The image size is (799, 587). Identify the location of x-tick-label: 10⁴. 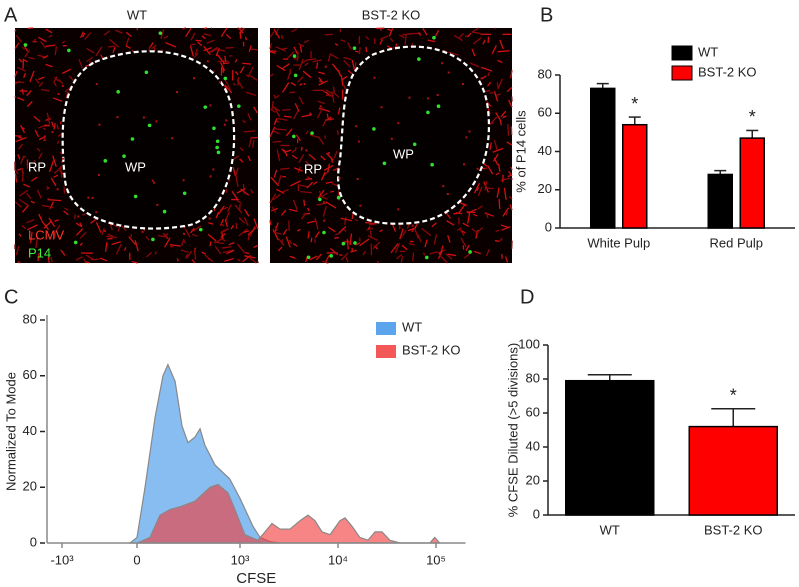
(338, 559).